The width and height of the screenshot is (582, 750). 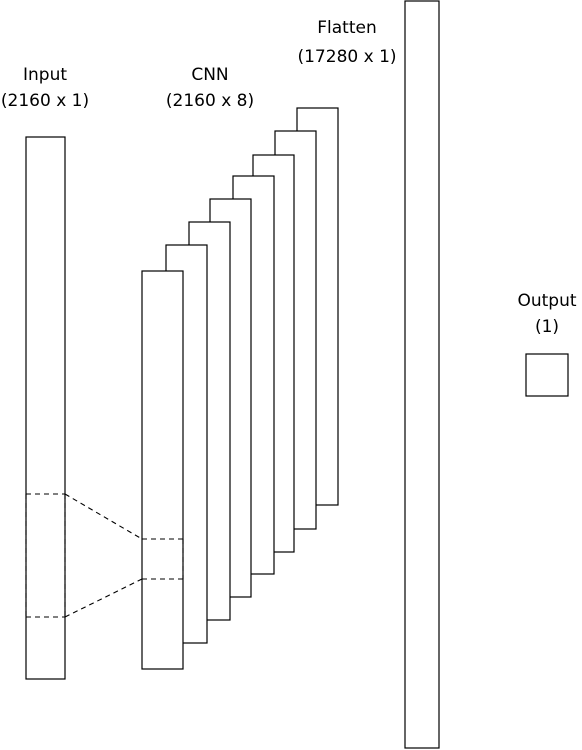 What do you see at coordinates (45, 408) in the screenshot?
I see `input-vector-box` at bounding box center [45, 408].